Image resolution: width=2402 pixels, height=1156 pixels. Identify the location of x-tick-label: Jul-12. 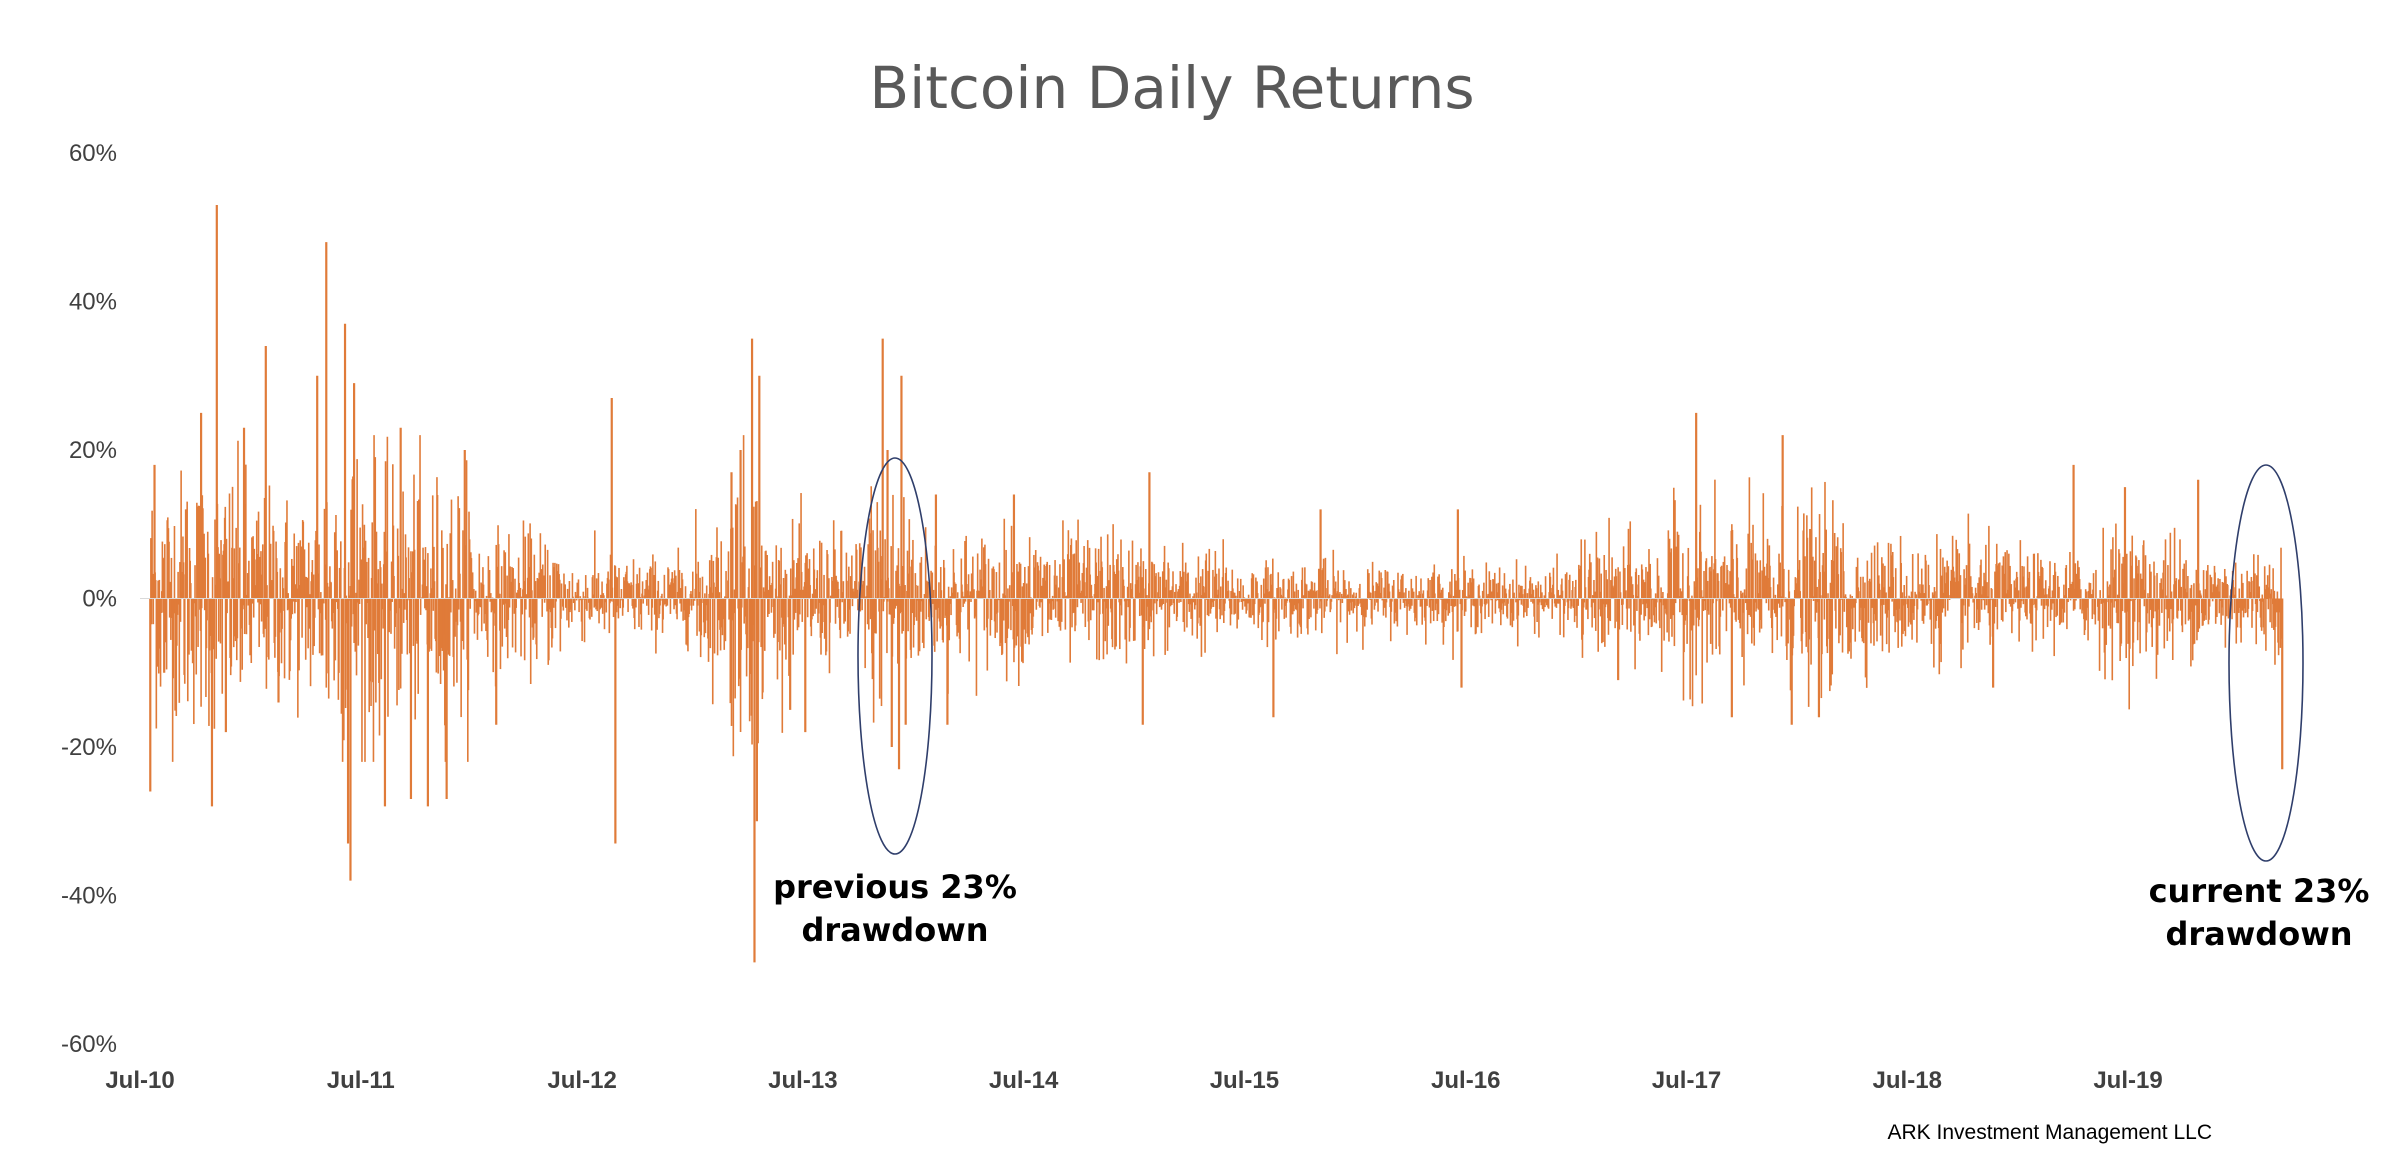
(581, 1080).